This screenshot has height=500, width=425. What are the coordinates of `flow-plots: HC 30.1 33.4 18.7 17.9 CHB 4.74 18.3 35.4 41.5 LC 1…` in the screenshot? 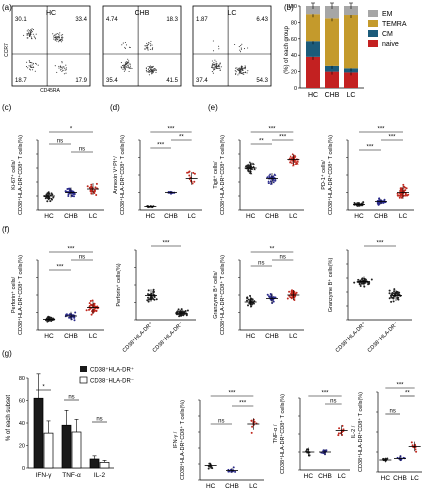 It's located at (141, 46).